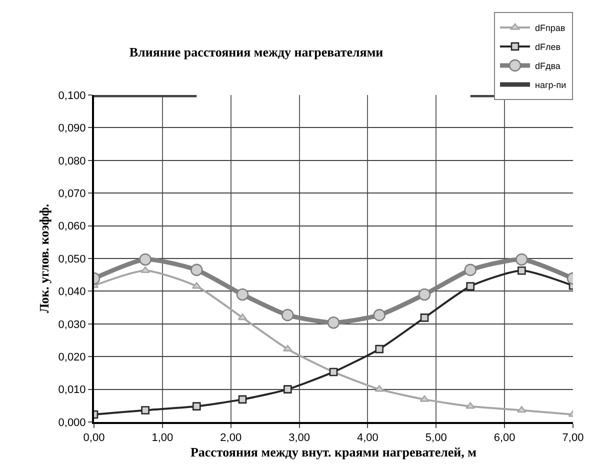  What do you see at coordinates (72, 259) in the screenshot?
I see `y-tick-label: 0,050` at bounding box center [72, 259].